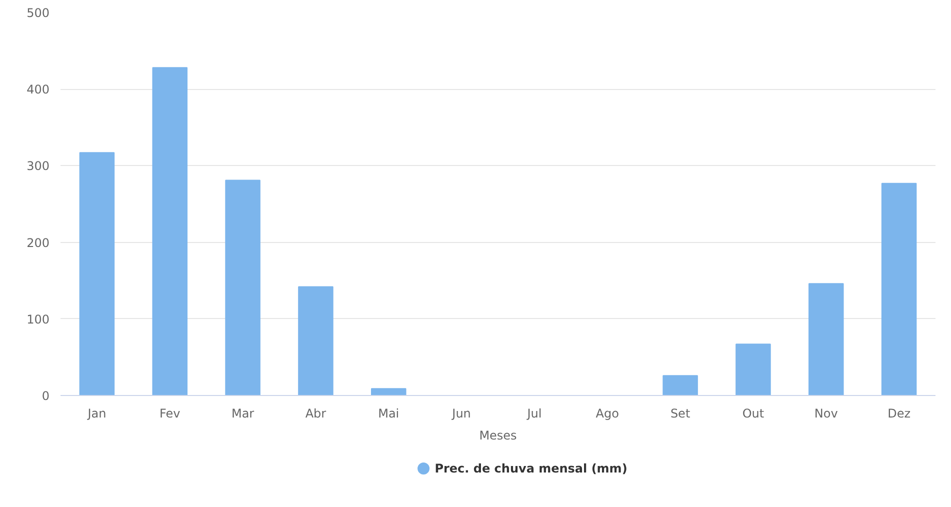 This screenshot has height=507, width=951. What do you see at coordinates (461, 413) in the screenshot?
I see `x-tick-label: Jun` at bounding box center [461, 413].